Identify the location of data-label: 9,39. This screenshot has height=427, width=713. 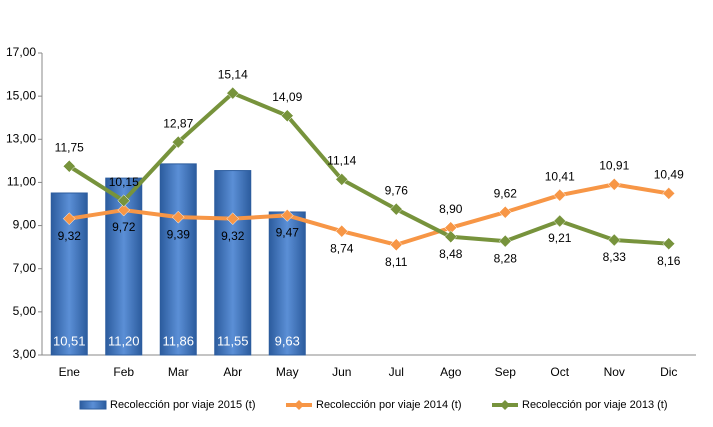
(179, 234).